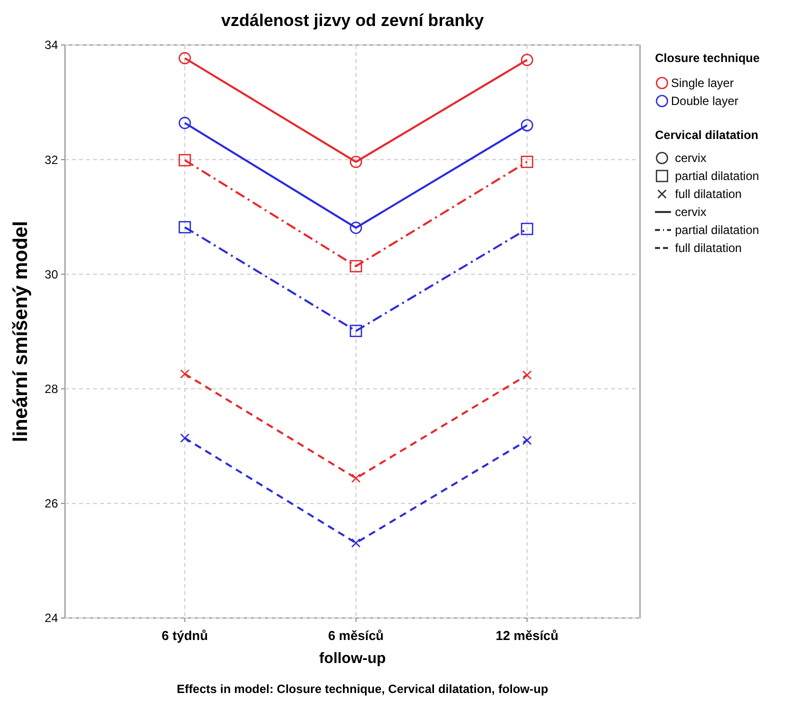 The height and width of the screenshot is (704, 803). I want to click on y-axis-title: lineární smíšený model, so click(21, 331).